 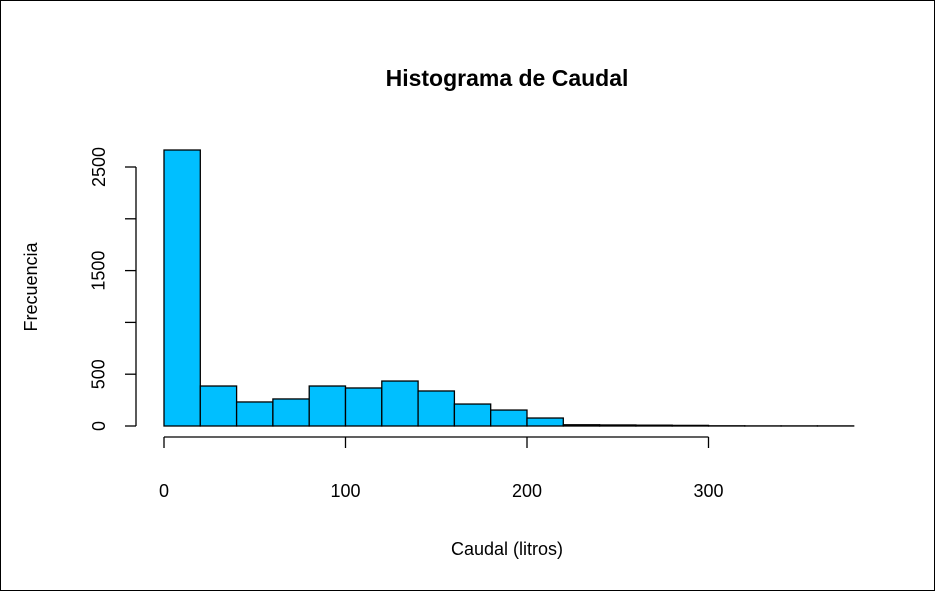 I want to click on y-tick-label: 500, so click(x=99, y=374).